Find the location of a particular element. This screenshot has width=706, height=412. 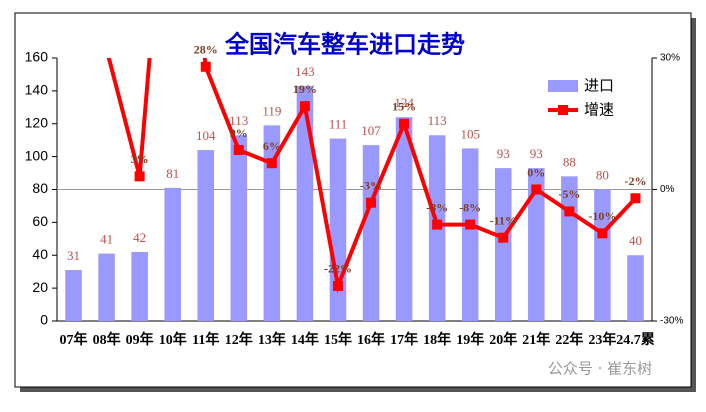

y-tick-label: 120 is located at coordinates (37, 122).